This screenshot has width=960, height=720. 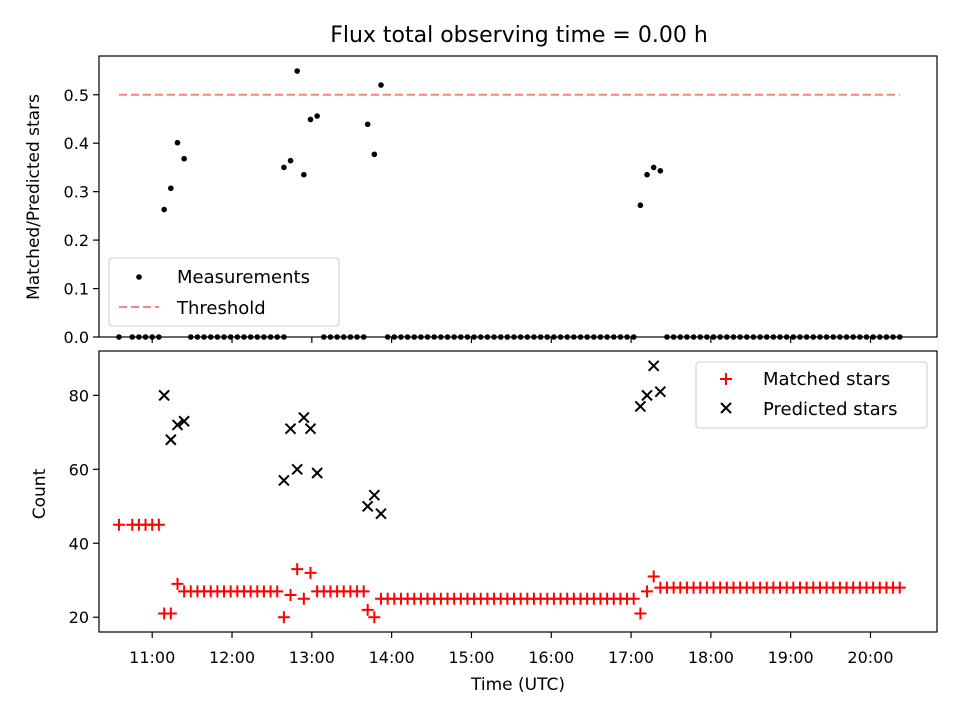 I want to click on legend-measurements-label: Measurements, so click(x=243, y=277).